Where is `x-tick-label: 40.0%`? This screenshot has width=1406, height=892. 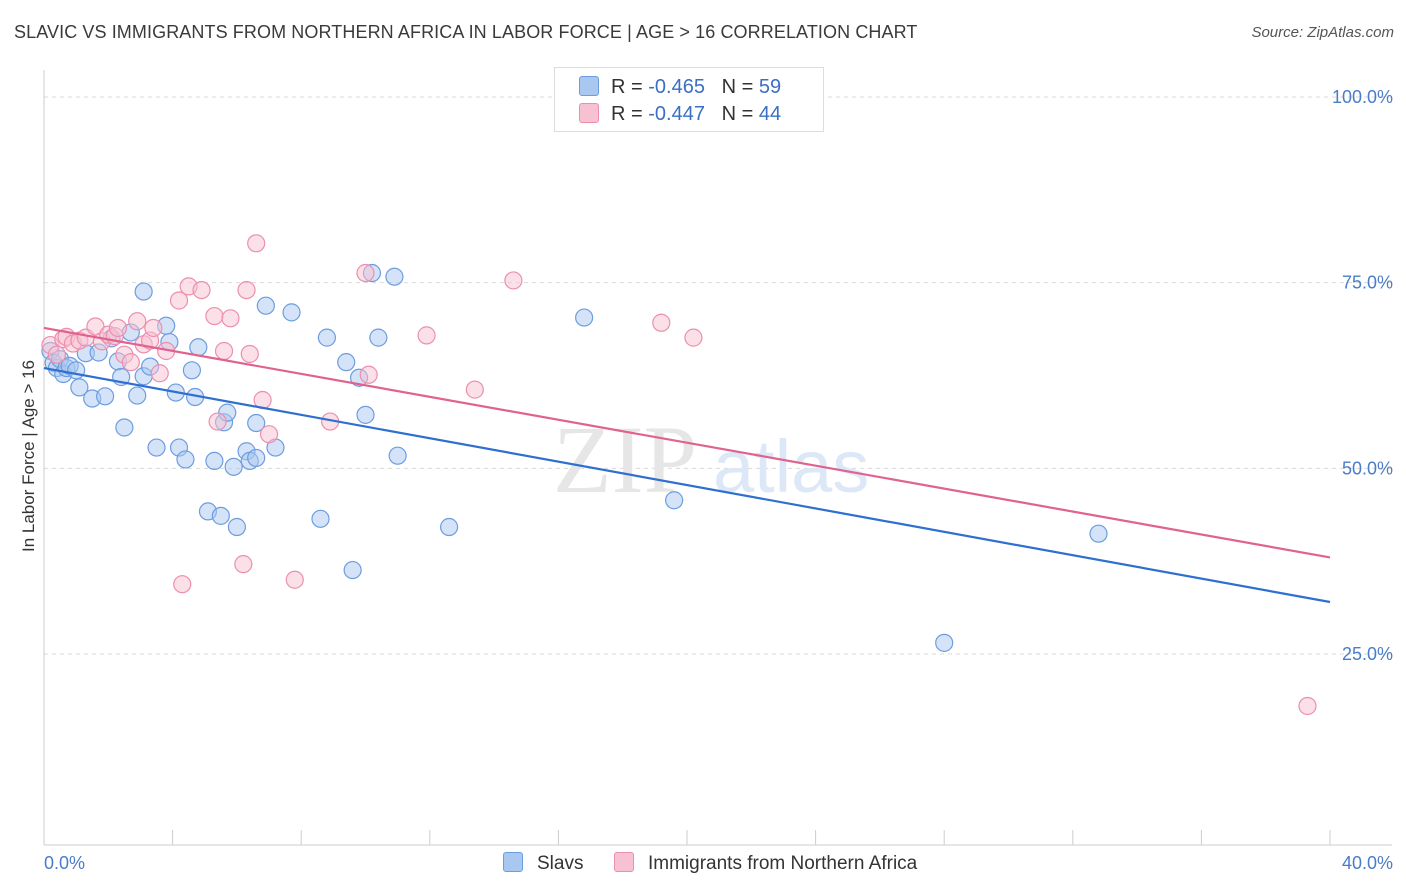 x-tick-label: 40.0% is located at coordinates (1367, 863).